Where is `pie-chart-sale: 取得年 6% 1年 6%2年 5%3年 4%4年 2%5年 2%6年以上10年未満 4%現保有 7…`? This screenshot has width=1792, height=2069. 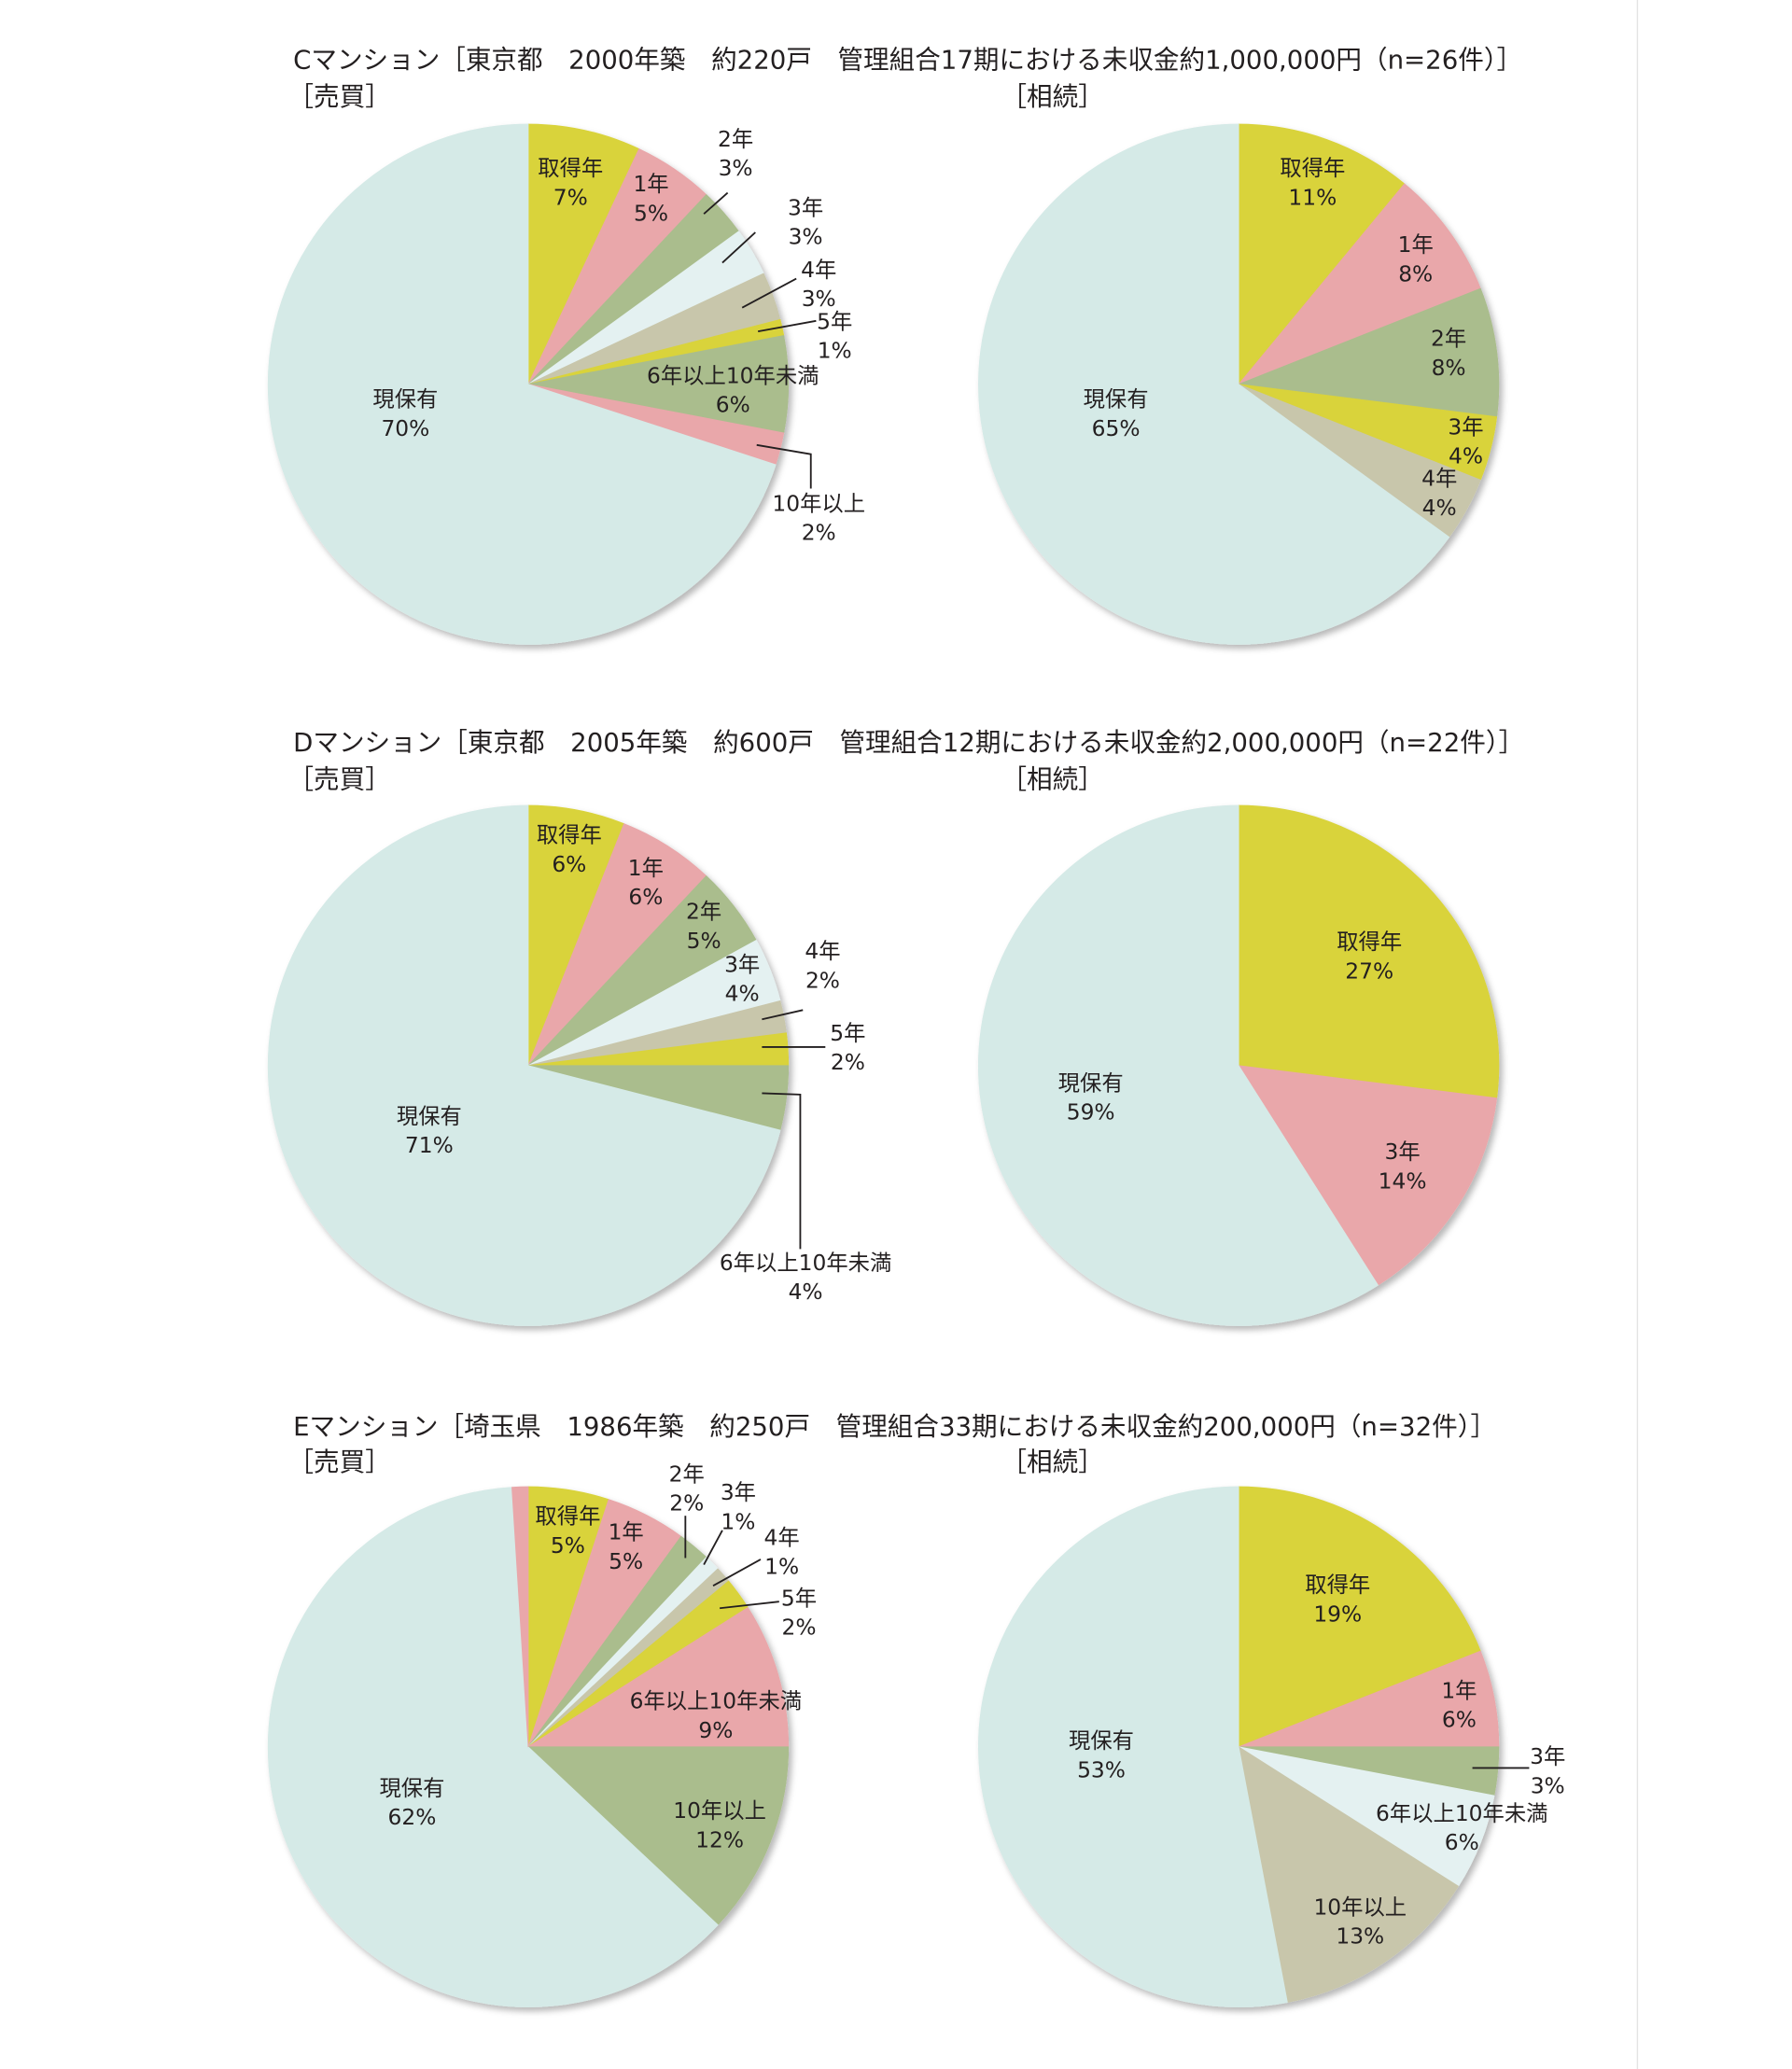 pie-chart-sale: 取得年 6% 1年 6%2年 5%3年 4%4年 2%5年 2%6年以上10年未満 4%現保有 7… is located at coordinates (579, 1065).